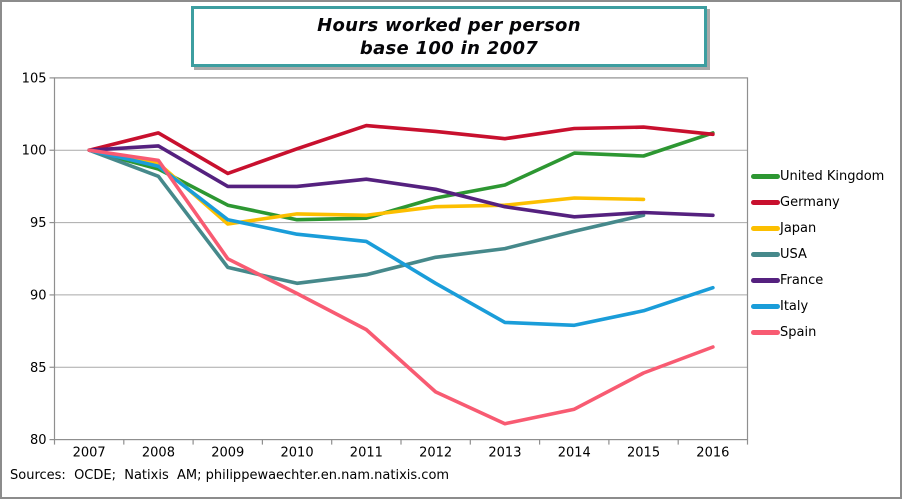  What do you see at coordinates (227, 453) in the screenshot?
I see `x-tick-label-2009: 2009` at bounding box center [227, 453].